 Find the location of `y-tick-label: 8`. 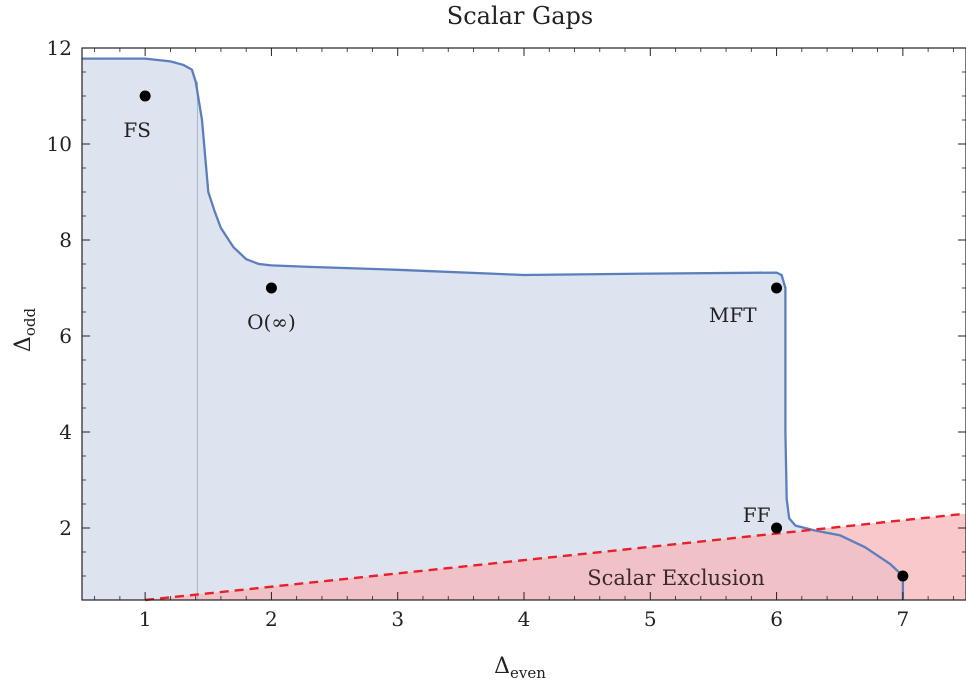

y-tick-label: 8 is located at coordinates (65, 240).